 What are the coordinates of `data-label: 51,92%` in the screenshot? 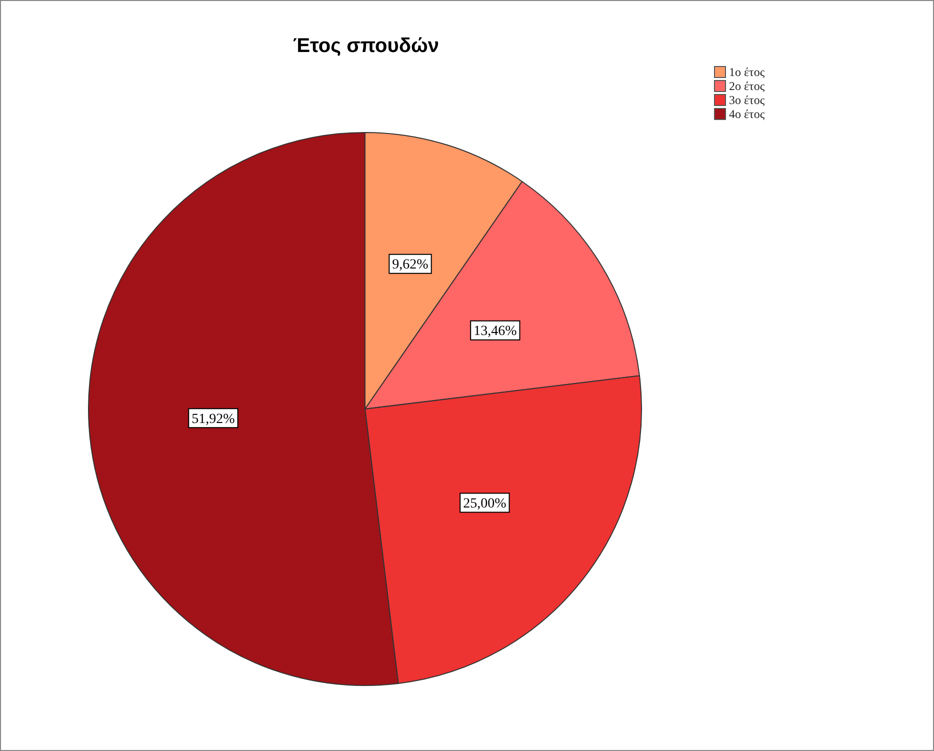 It's located at (214, 419).